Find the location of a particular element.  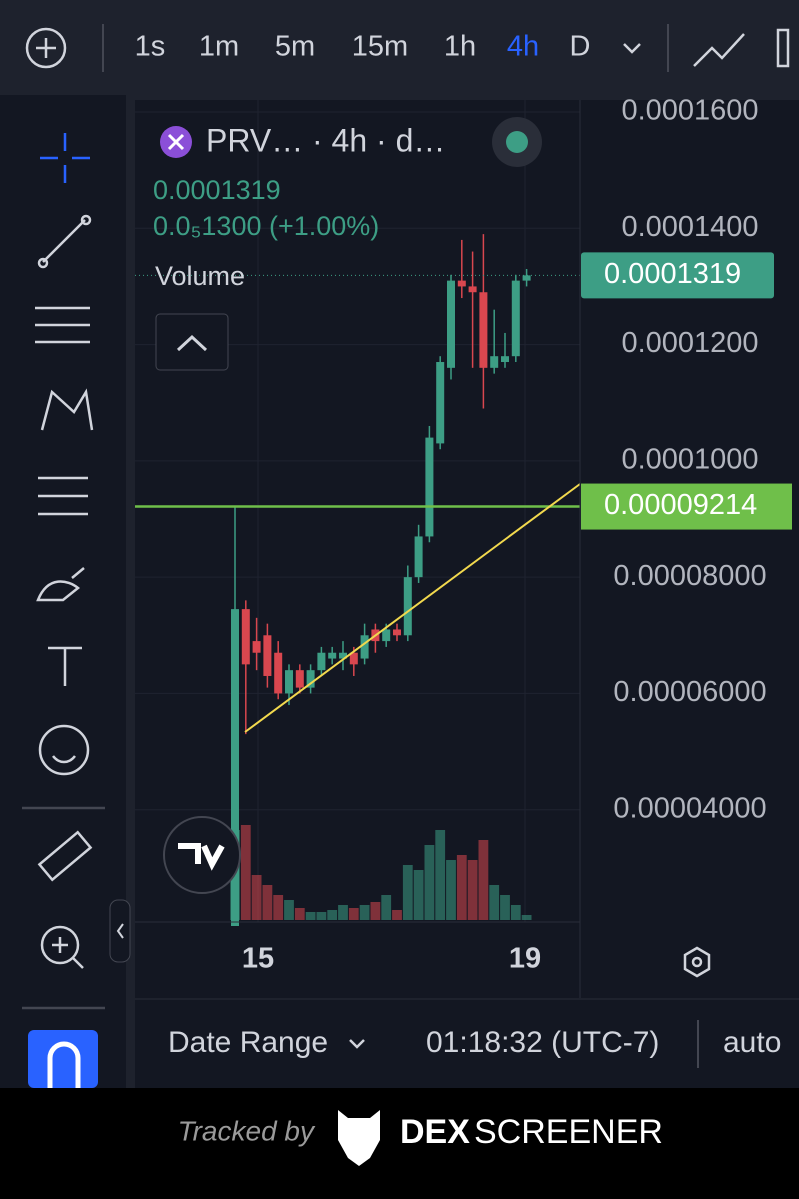

chevron-up is located at coordinates (192, 343).